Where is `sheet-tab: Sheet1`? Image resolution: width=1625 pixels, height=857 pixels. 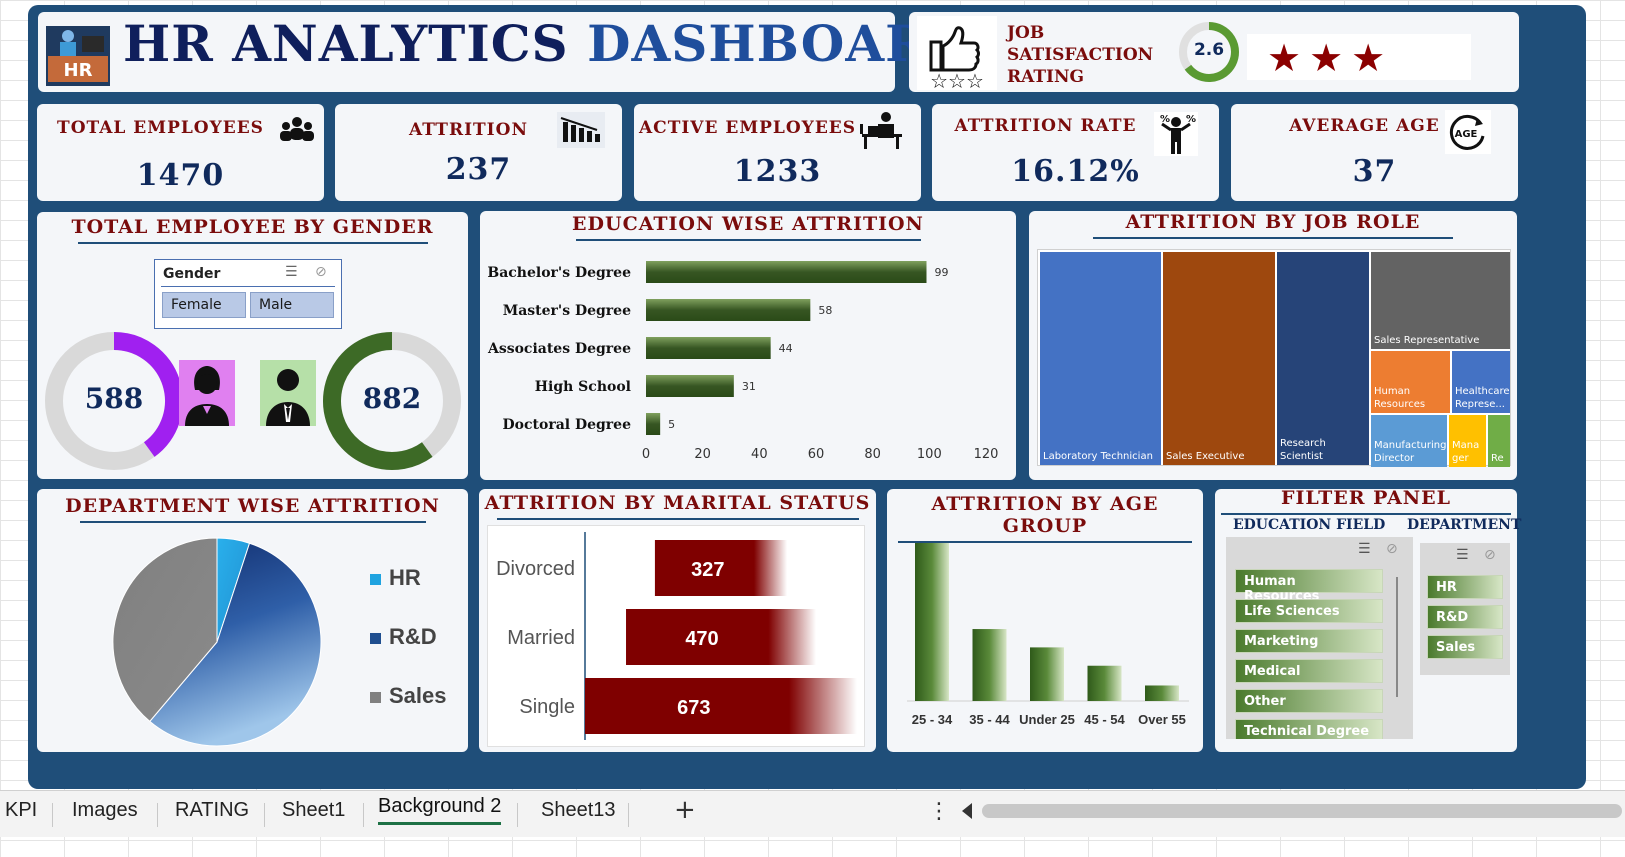 sheet-tab: Sheet1 is located at coordinates (314, 810).